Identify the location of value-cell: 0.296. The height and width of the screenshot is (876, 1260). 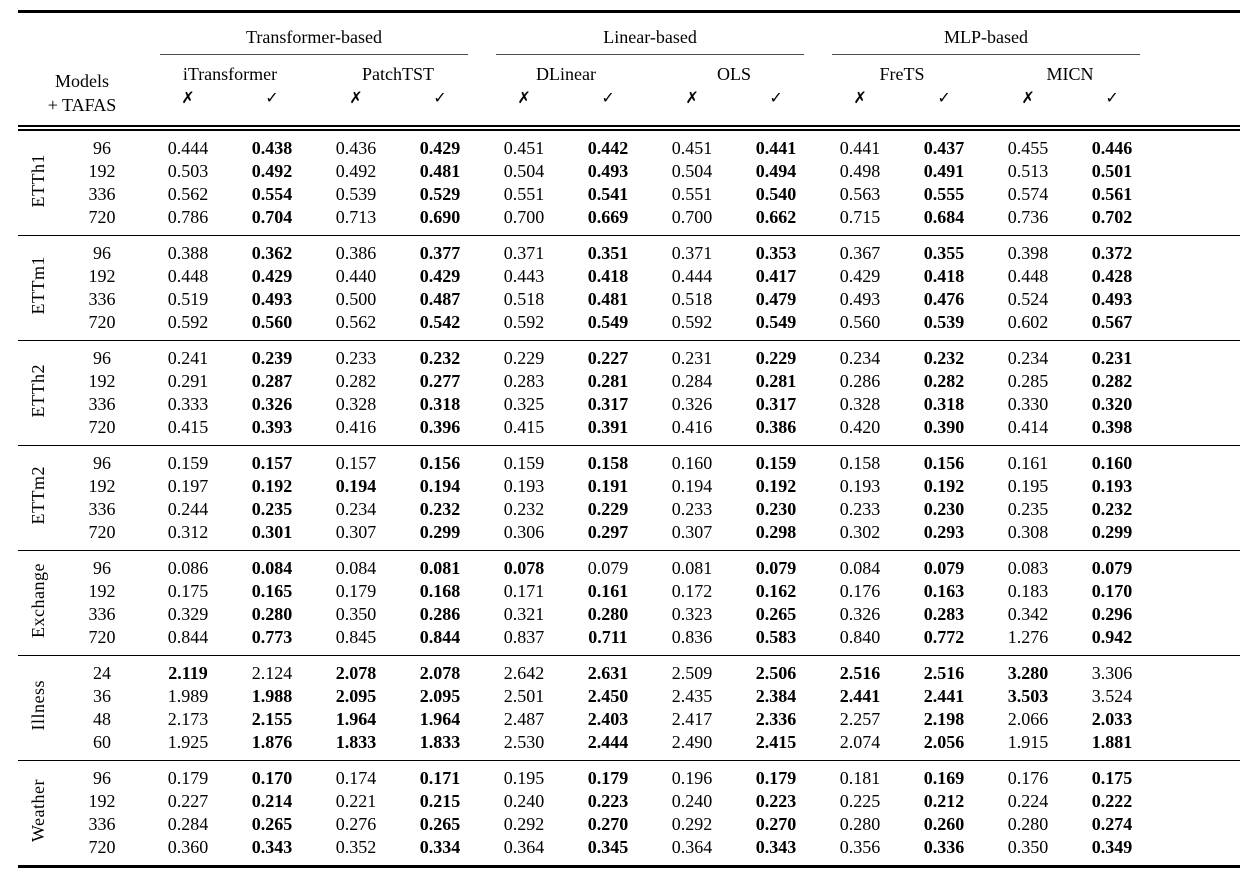
(1112, 614).